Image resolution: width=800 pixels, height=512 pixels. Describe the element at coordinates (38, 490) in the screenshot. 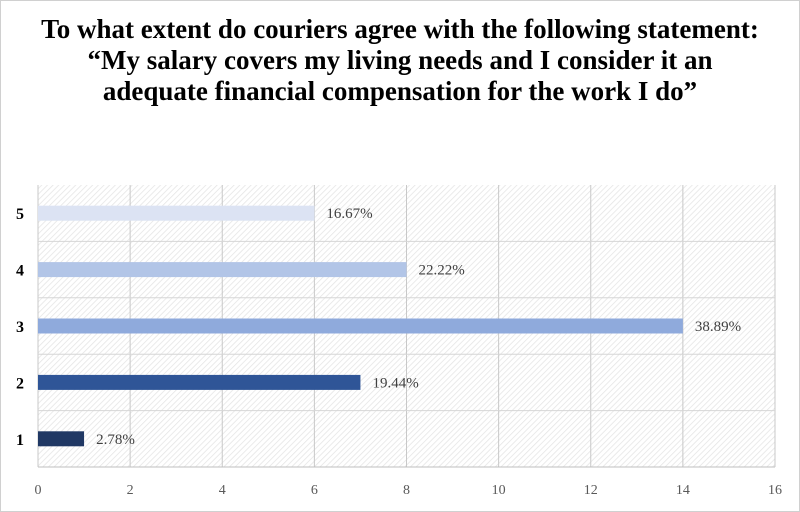

I see `x-tick-label: 0` at that location.